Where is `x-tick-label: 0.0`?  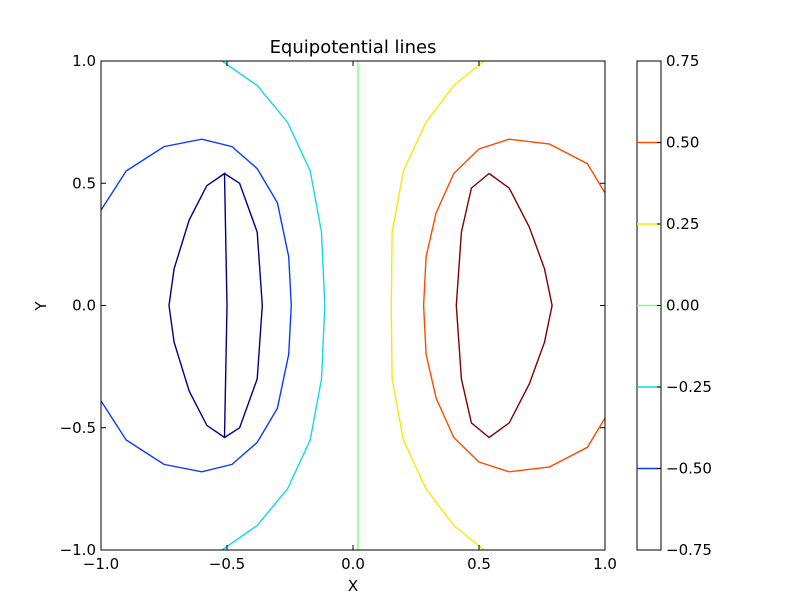 x-tick-label: 0.0 is located at coordinates (353, 564).